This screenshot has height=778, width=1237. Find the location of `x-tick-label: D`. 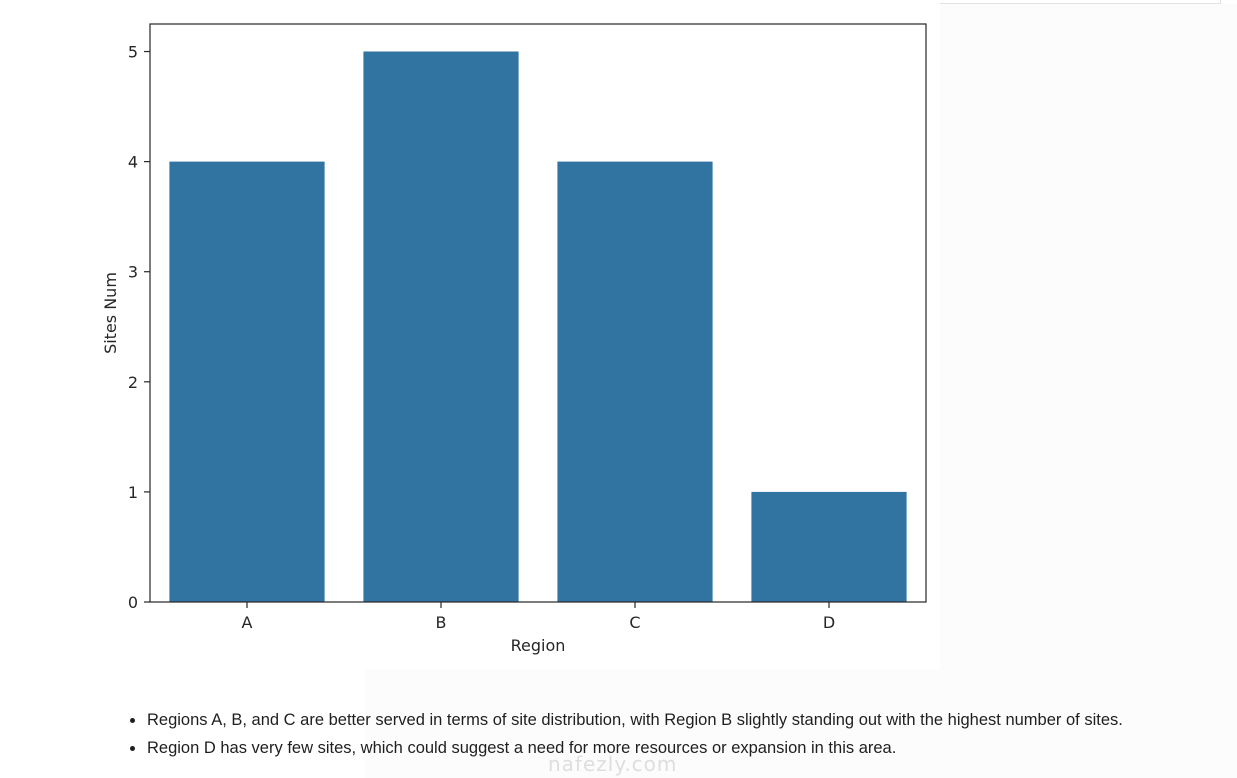

x-tick-label: D is located at coordinates (829, 622).